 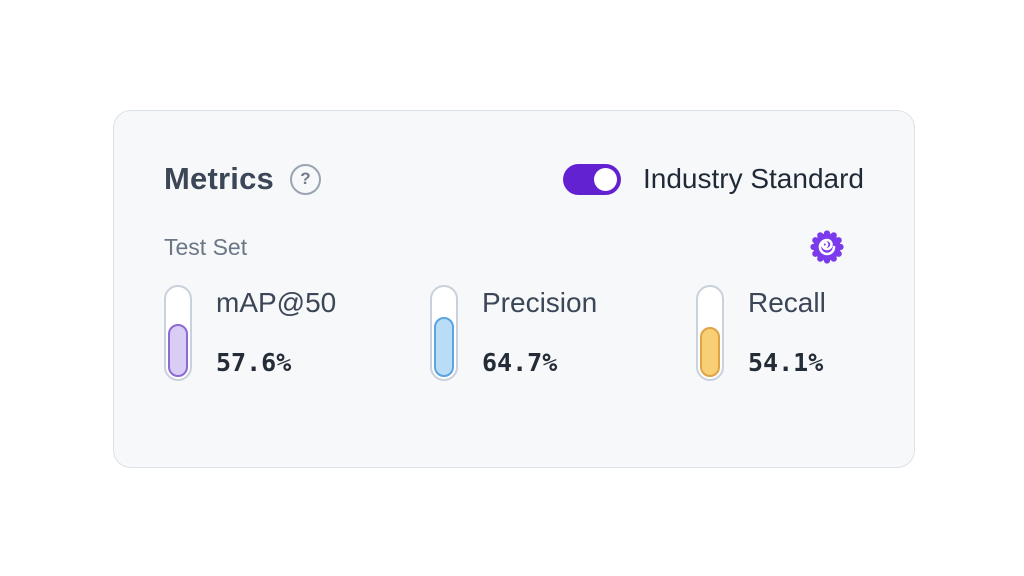 I want to click on industry-standard-toggle-group: Industry Standard, so click(x=713, y=179).